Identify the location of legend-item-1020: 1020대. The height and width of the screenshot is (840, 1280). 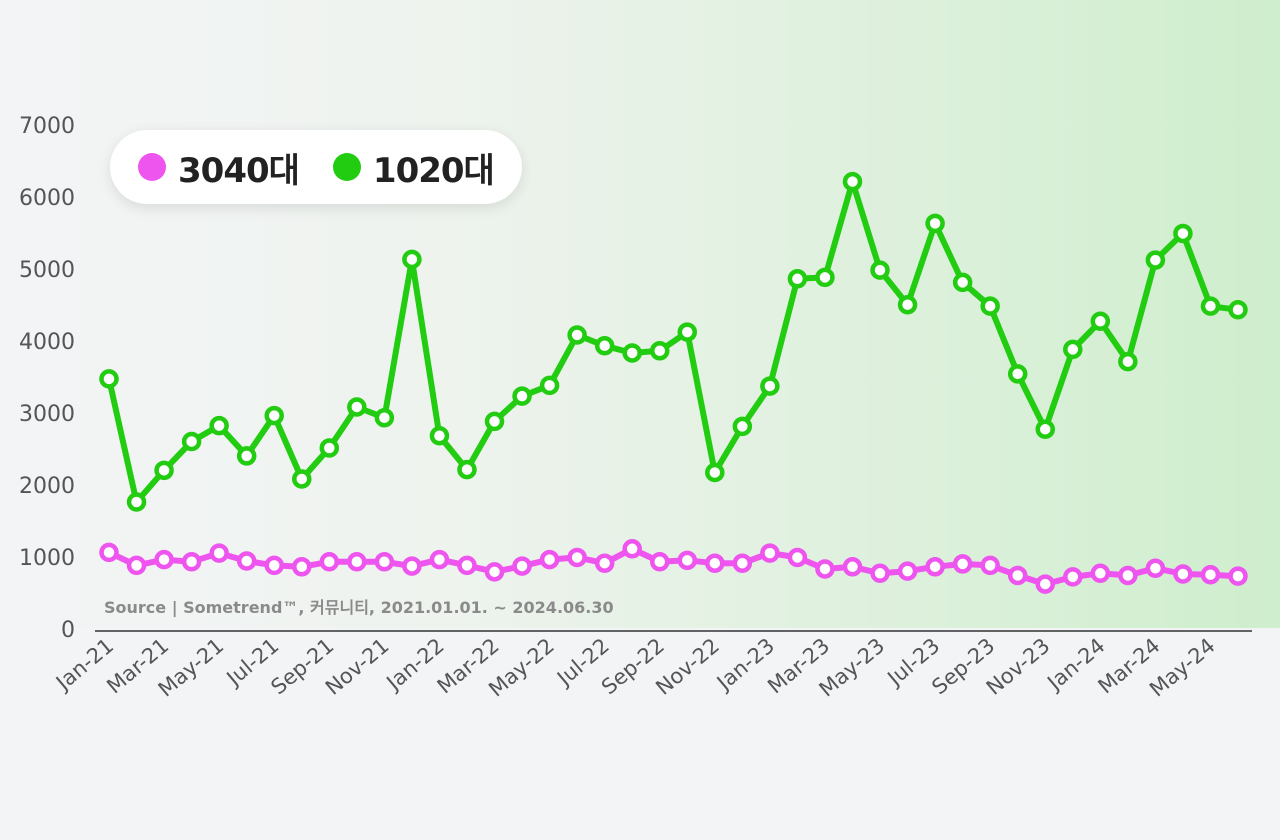
(413, 167).